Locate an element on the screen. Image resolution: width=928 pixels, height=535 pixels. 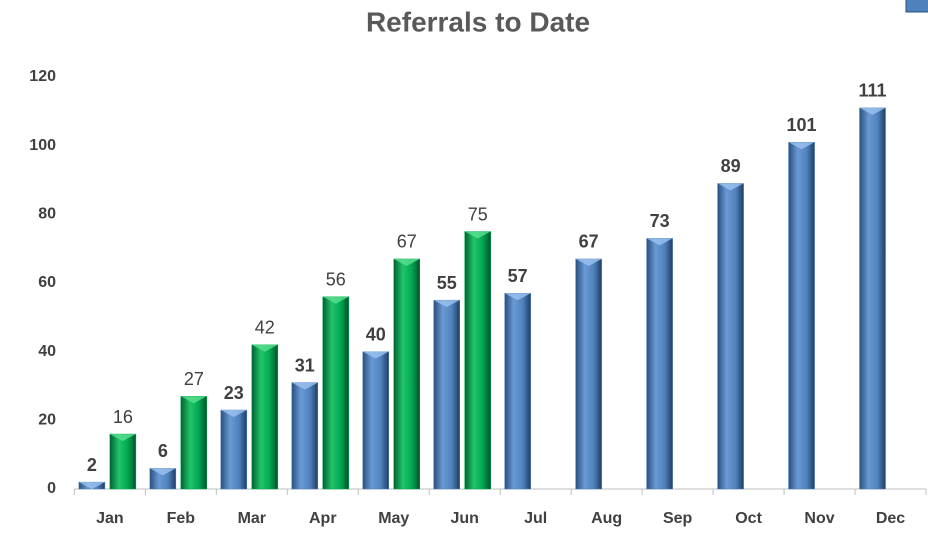
value-label: 56 is located at coordinates (336, 279).